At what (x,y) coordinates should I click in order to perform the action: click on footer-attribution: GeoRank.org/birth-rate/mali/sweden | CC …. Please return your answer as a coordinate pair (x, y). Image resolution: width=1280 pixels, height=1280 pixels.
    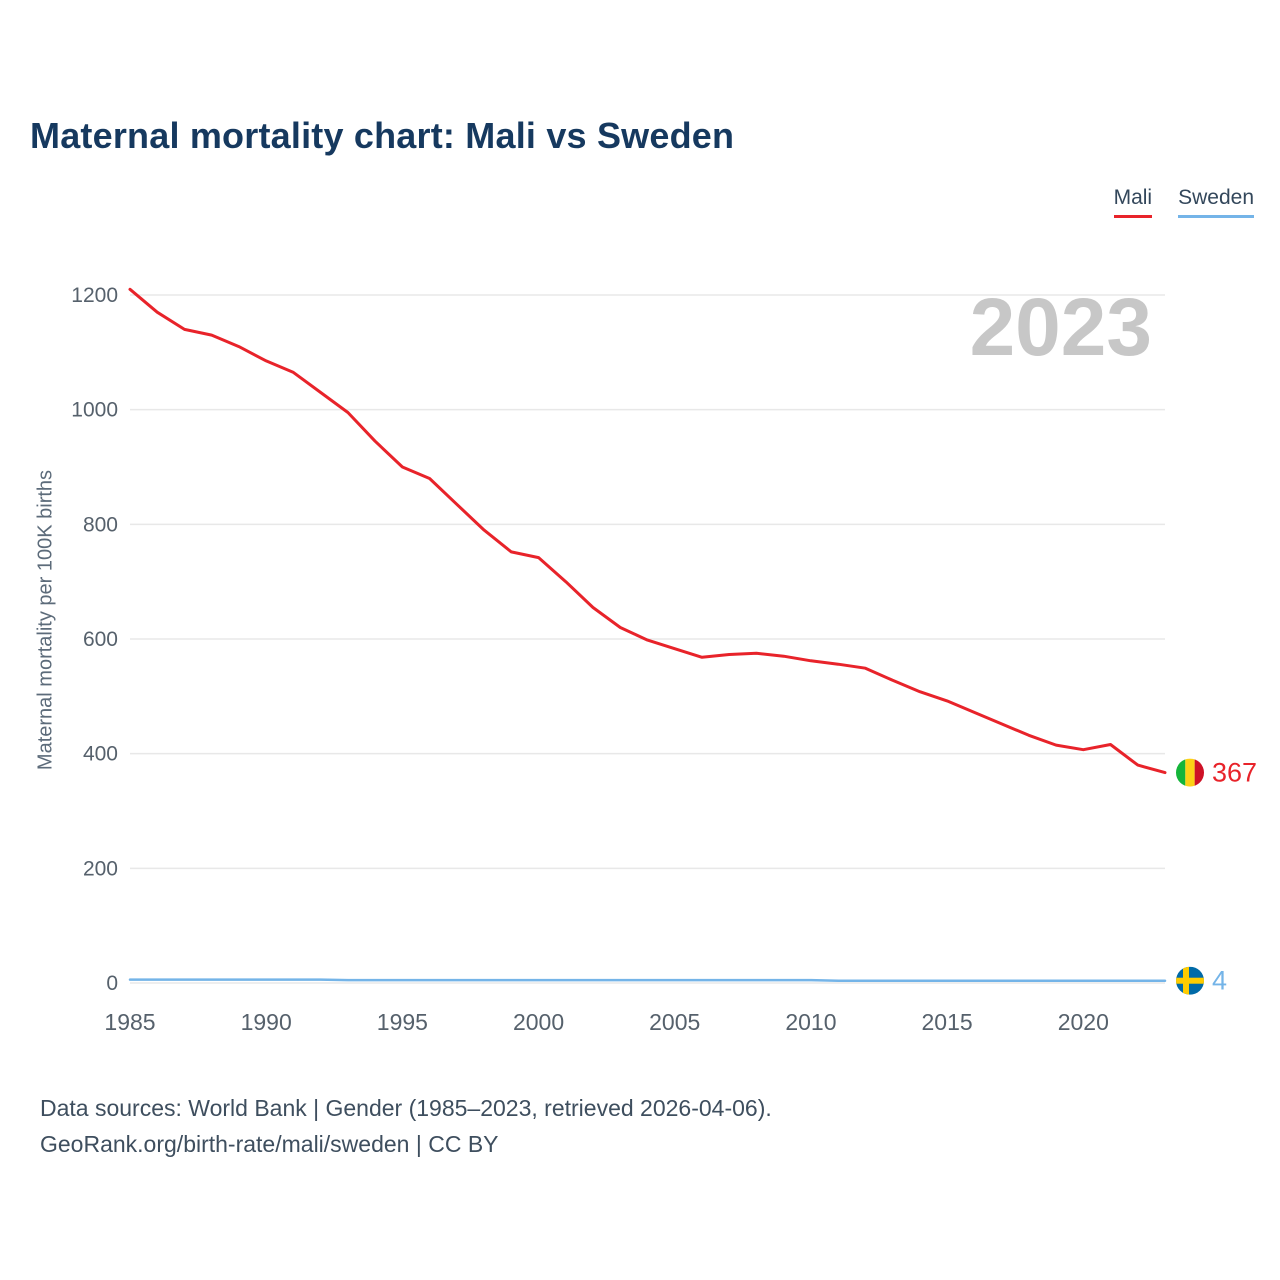
    Looking at the image, I should click on (269, 1144).